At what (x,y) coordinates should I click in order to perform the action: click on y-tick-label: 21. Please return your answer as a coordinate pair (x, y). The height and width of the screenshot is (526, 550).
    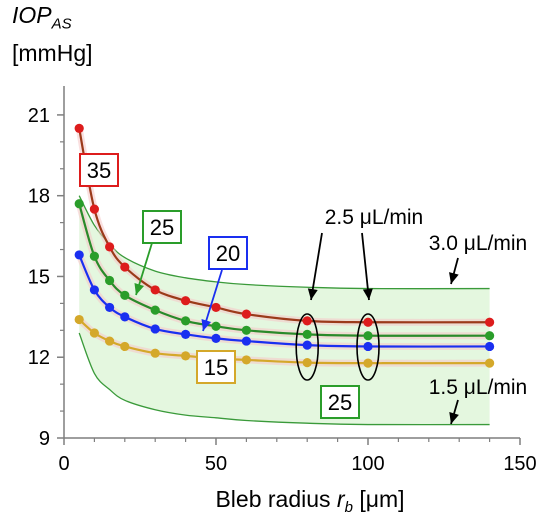
    Looking at the image, I should click on (39, 116).